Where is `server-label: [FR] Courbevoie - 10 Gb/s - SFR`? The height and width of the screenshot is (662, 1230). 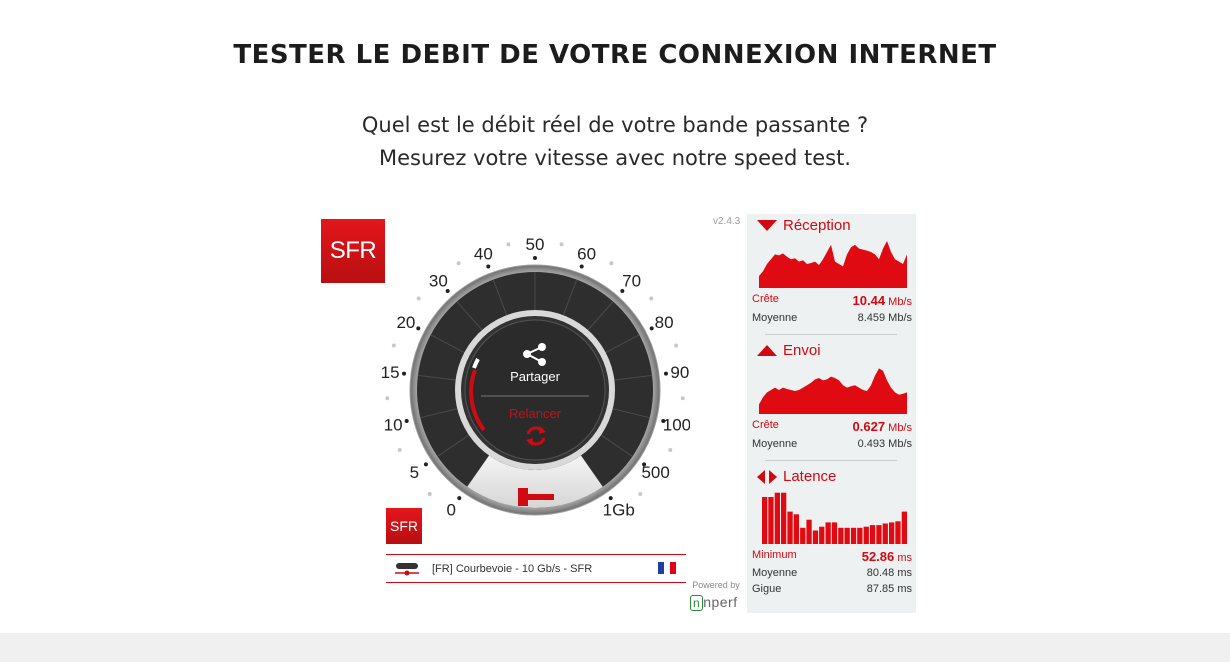
server-label: [FR] Courbevoie - 10 Gb/s - SFR is located at coordinates (512, 568).